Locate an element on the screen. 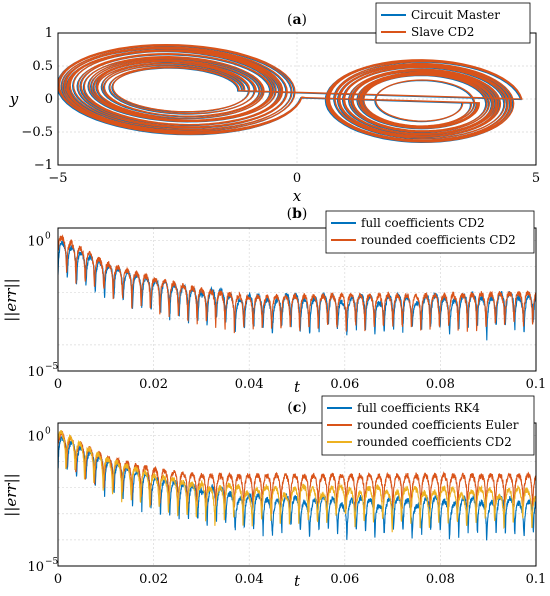  legend-label: rounded coefficients Euler is located at coordinates (438, 425).